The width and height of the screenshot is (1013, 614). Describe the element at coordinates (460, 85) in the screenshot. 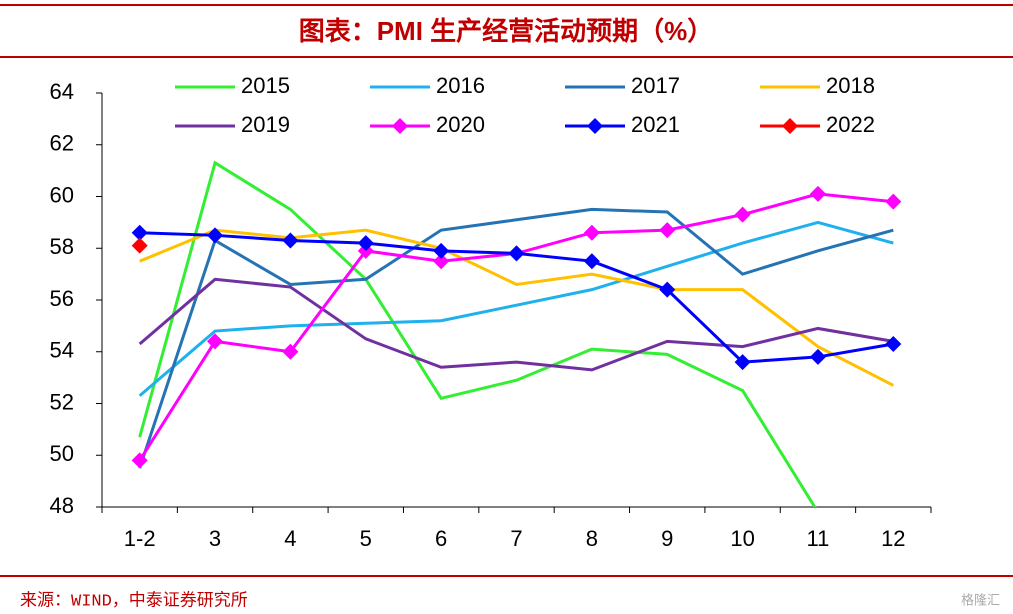

I see `legend-label: 2016` at that location.